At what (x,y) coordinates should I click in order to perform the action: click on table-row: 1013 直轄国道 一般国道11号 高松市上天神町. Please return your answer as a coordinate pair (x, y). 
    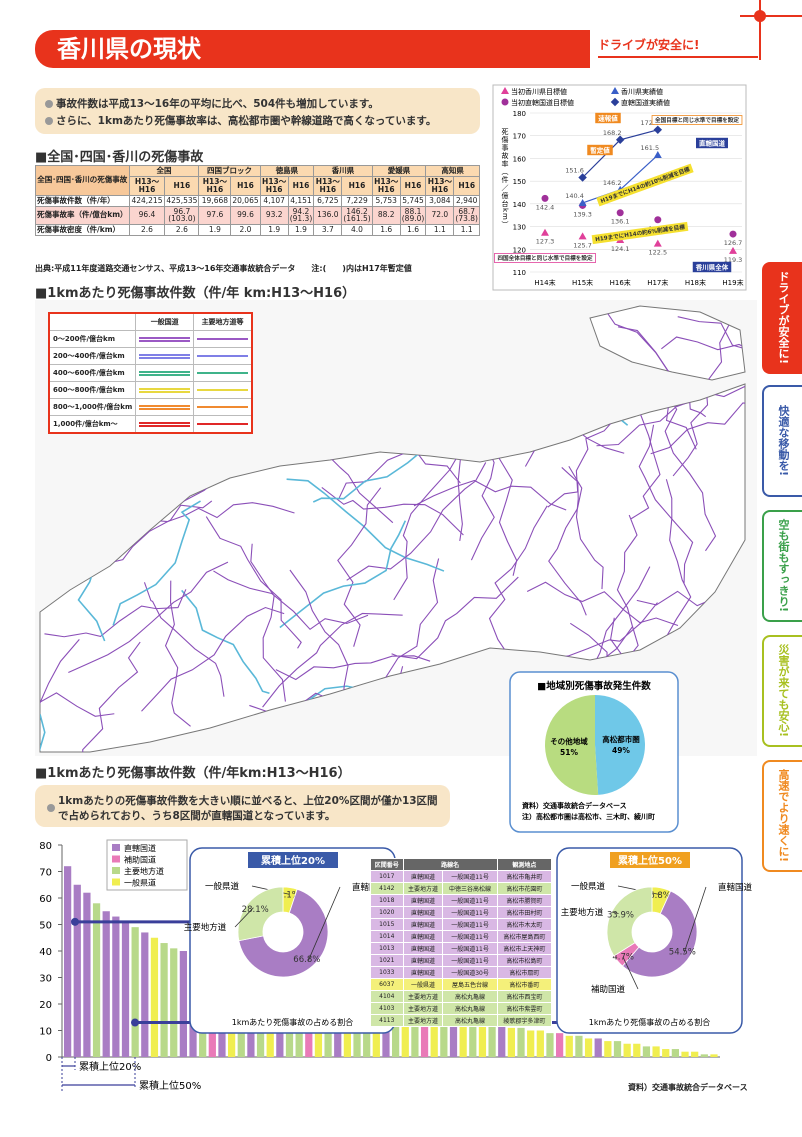
    Looking at the image, I should click on (461, 948).